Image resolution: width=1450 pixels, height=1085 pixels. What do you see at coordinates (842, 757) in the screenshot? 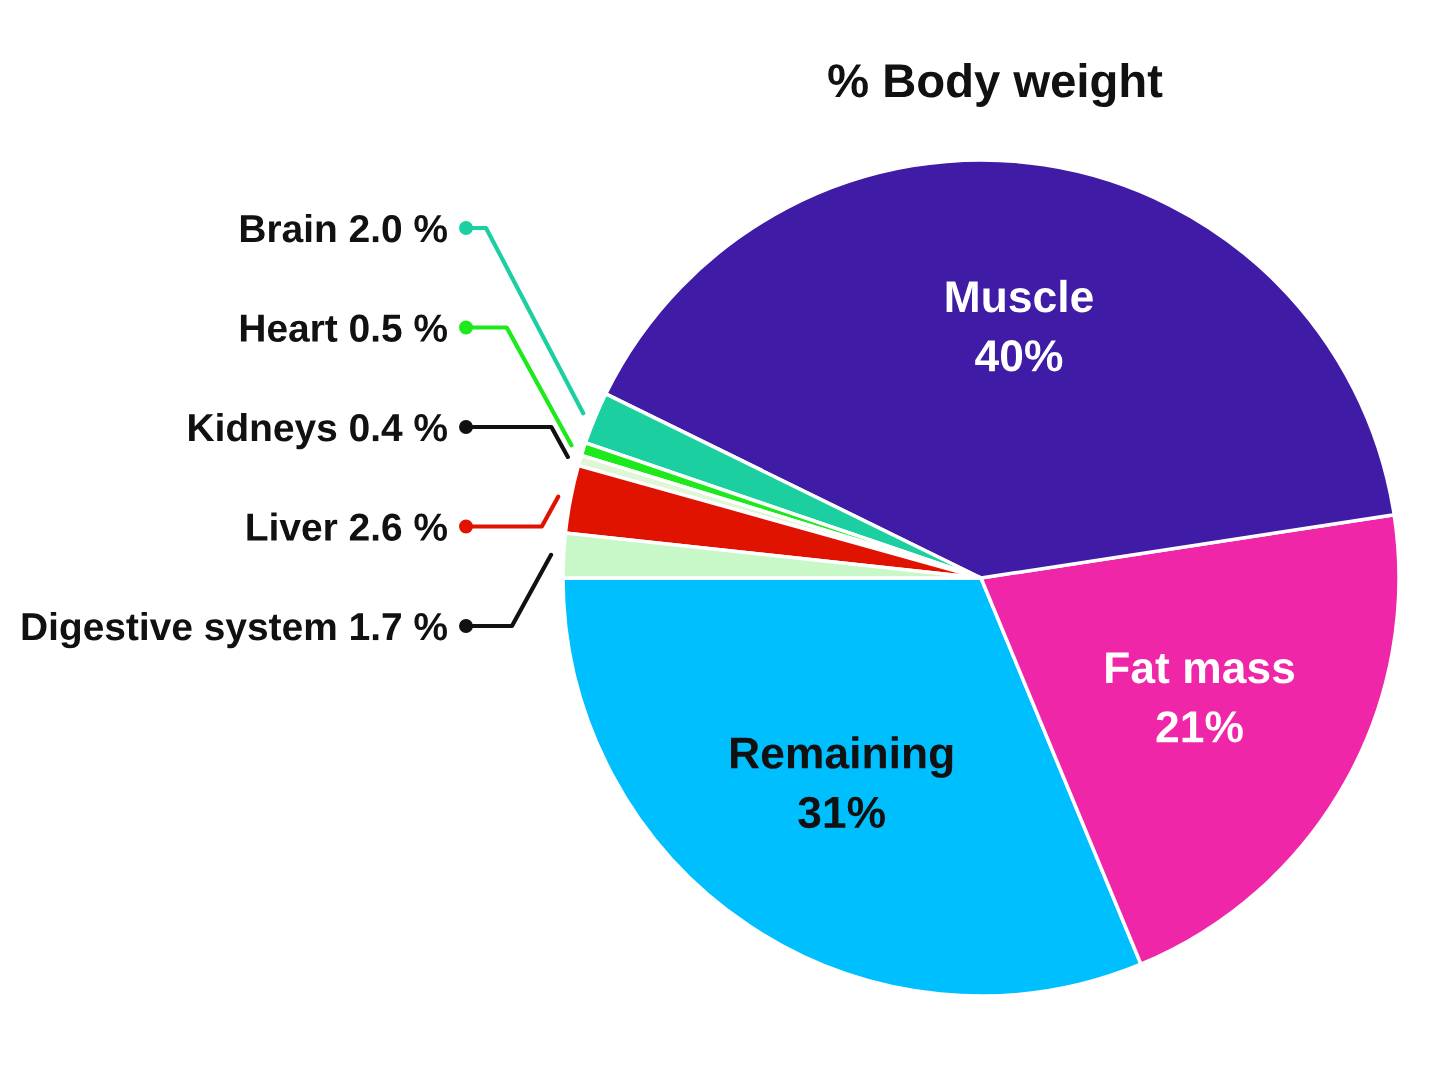
I see `slice-label: Remaining` at bounding box center [842, 757].